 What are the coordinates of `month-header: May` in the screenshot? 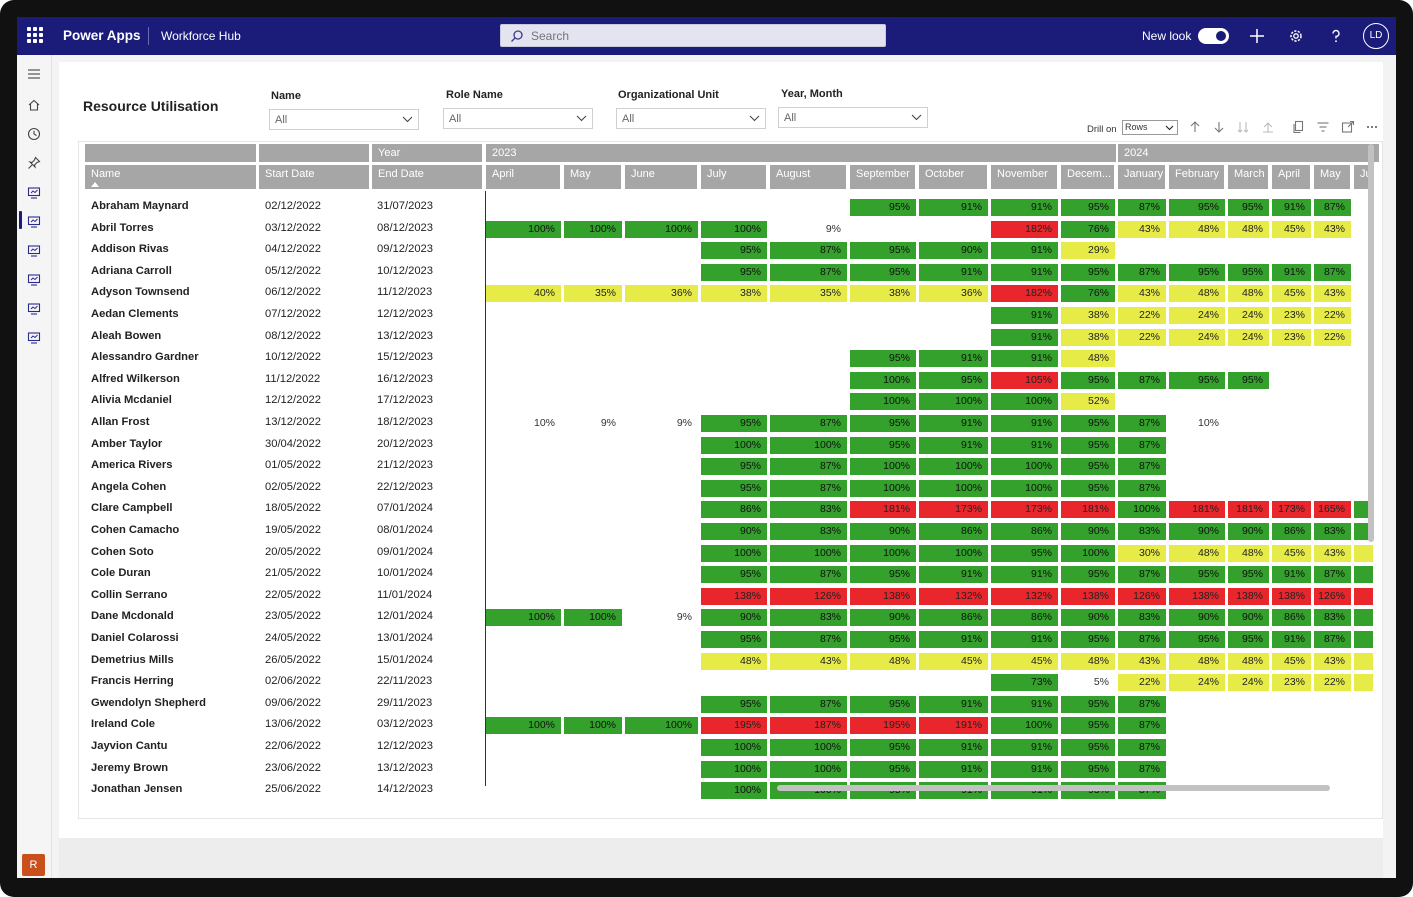 It's located at (592, 177).